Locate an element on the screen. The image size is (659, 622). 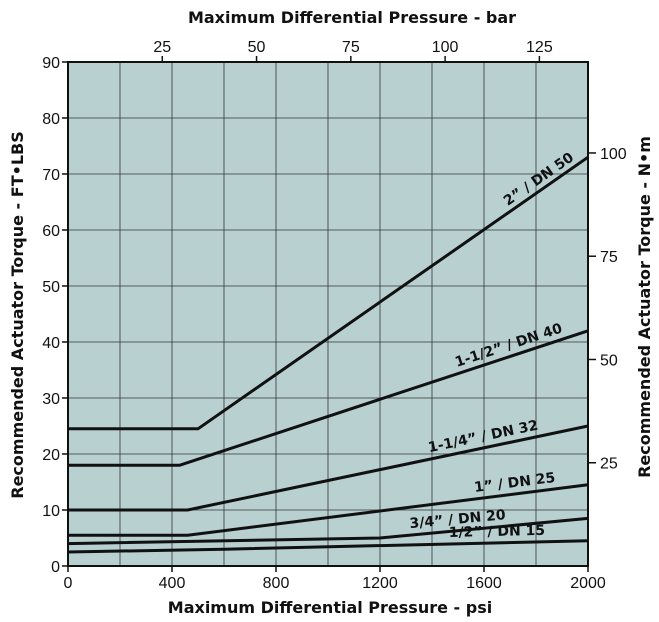
y-tick-label: 20 is located at coordinates (51, 455).